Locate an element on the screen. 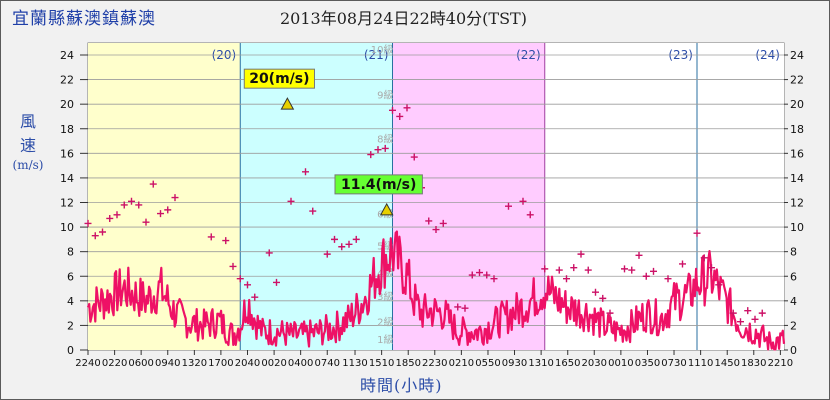  x-tick-label: 1320 is located at coordinates (194, 363).